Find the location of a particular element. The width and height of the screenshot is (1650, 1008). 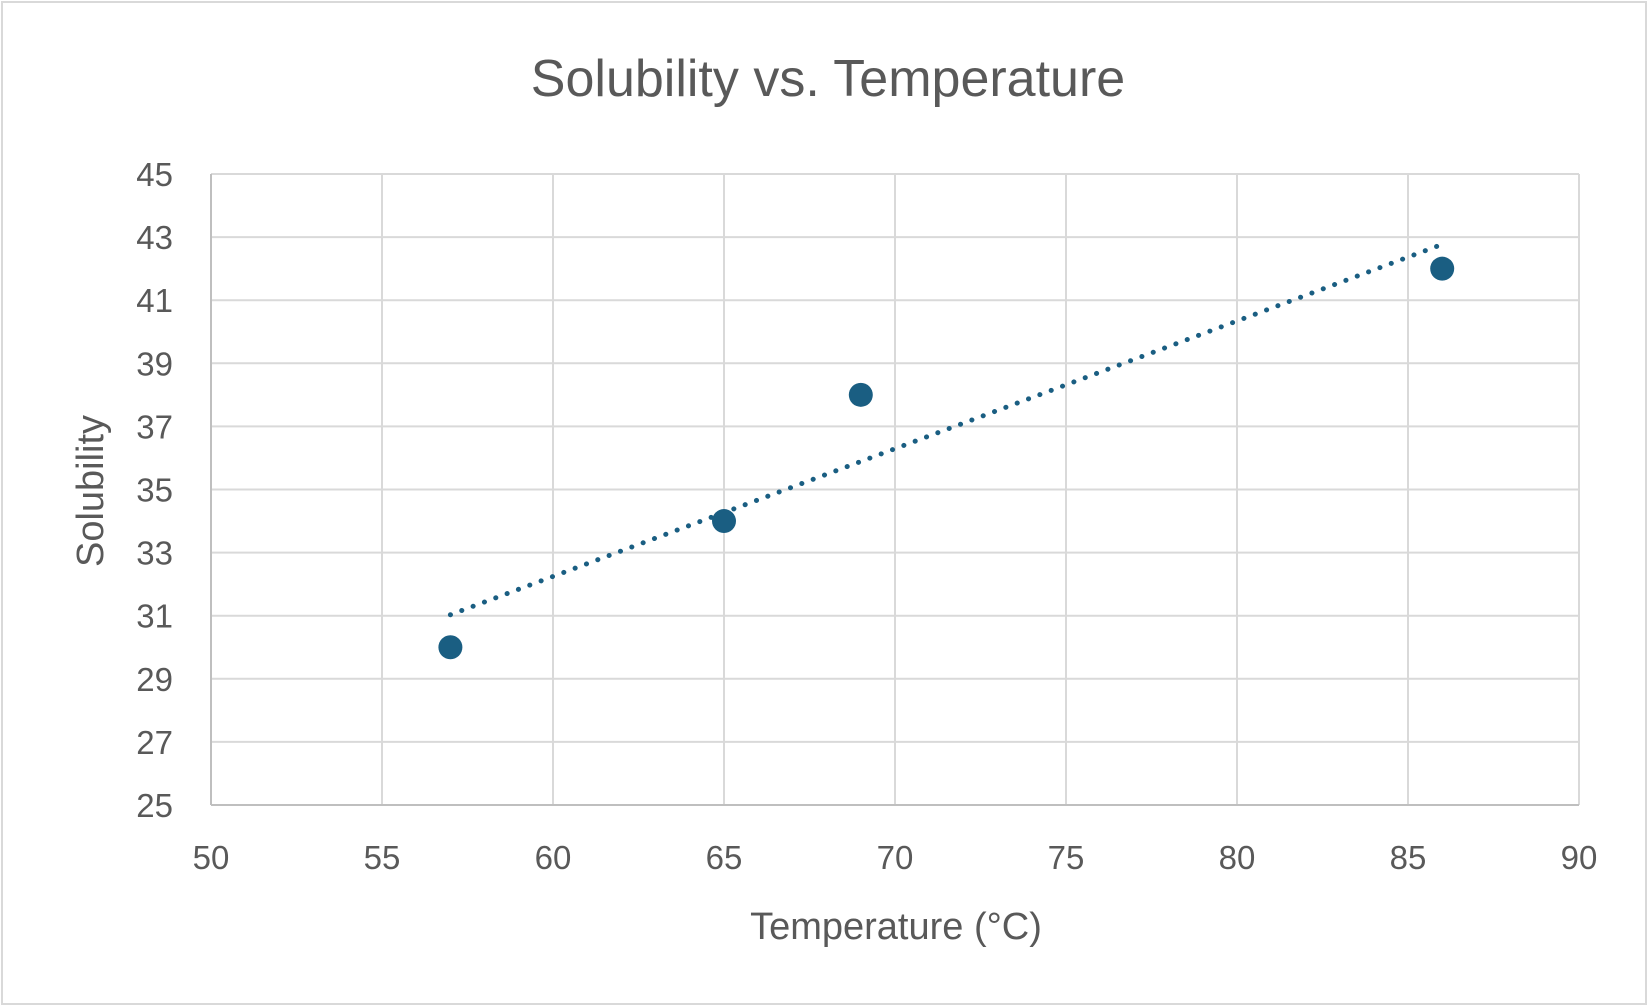

y-tick-label: 43 is located at coordinates (154, 237).